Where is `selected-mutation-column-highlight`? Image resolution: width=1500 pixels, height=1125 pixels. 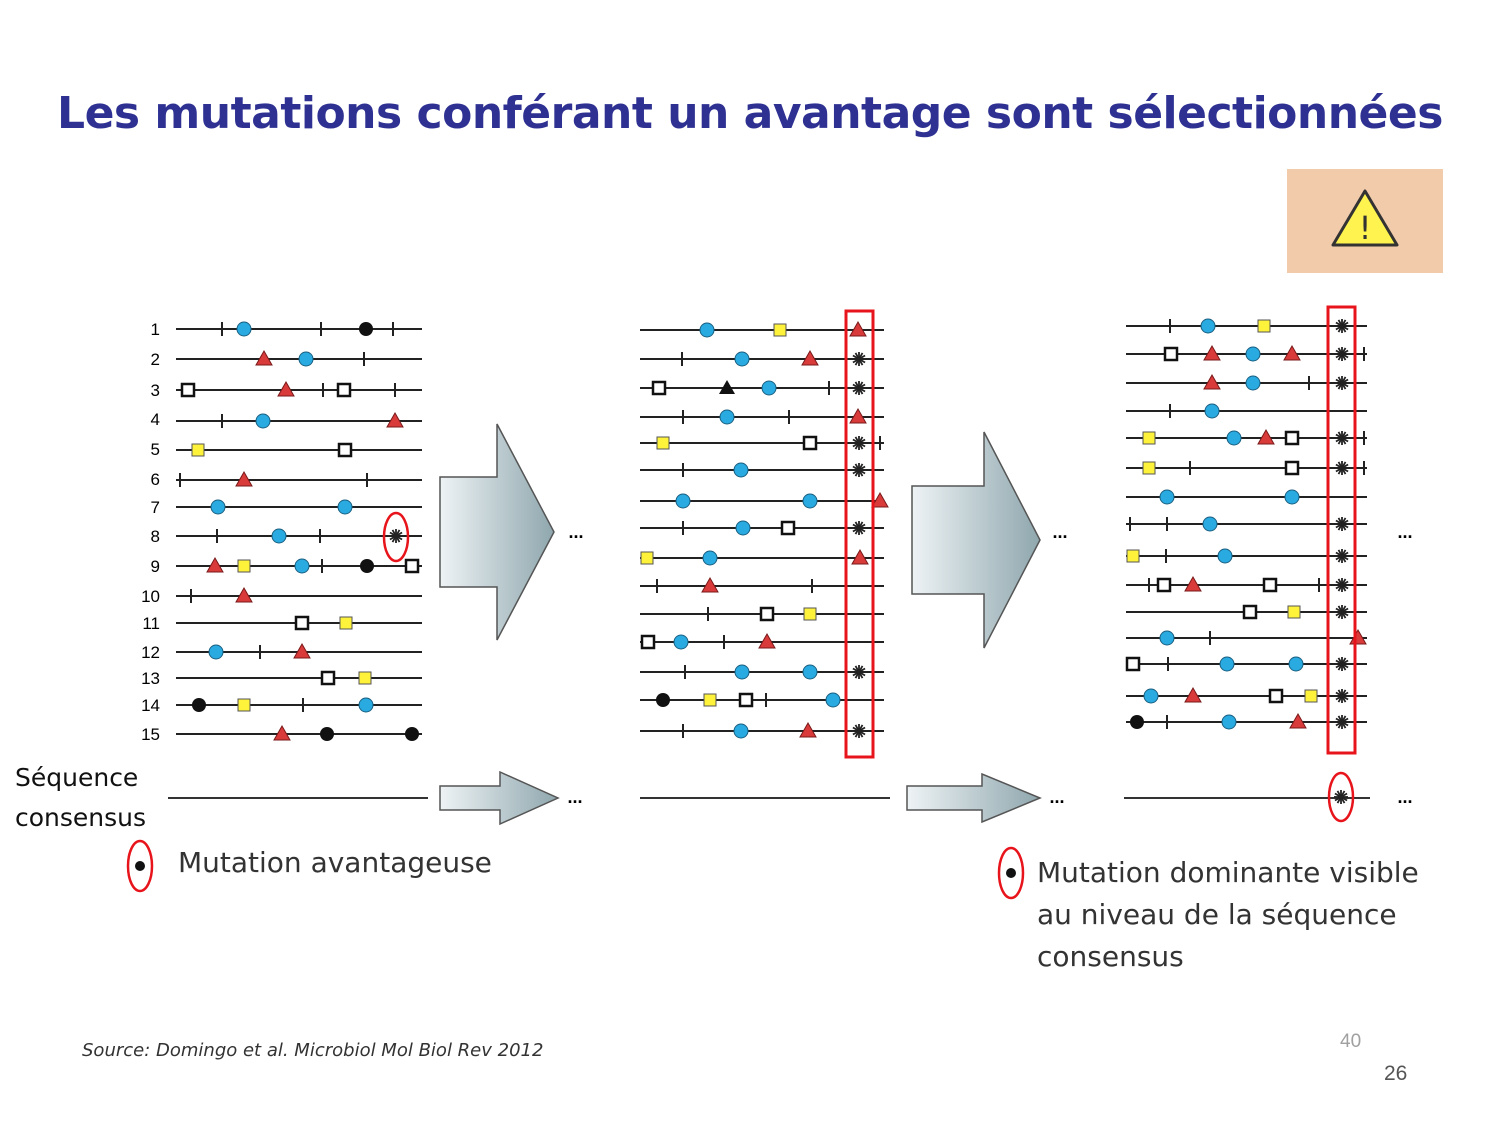 selected-mutation-column-highlight is located at coordinates (859, 534).